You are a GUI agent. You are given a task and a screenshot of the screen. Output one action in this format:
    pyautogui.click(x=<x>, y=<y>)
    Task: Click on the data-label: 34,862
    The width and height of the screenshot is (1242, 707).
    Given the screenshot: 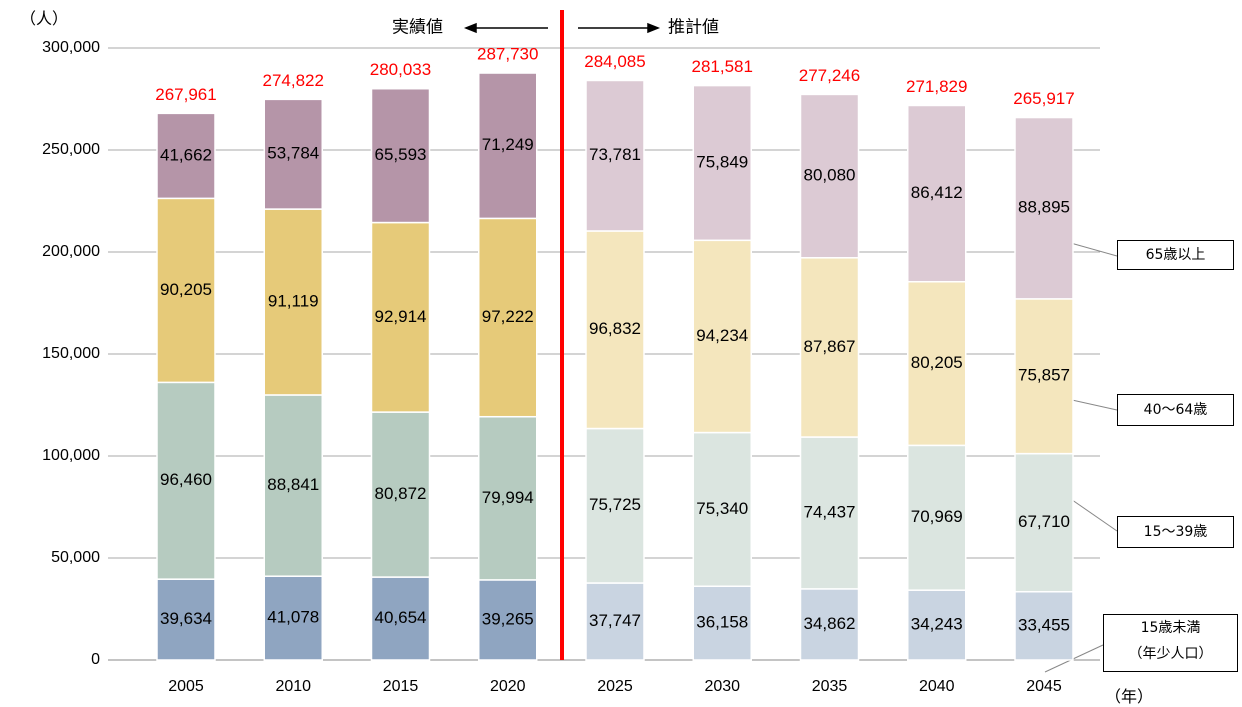 What is the action you would take?
    pyautogui.click(x=830, y=623)
    